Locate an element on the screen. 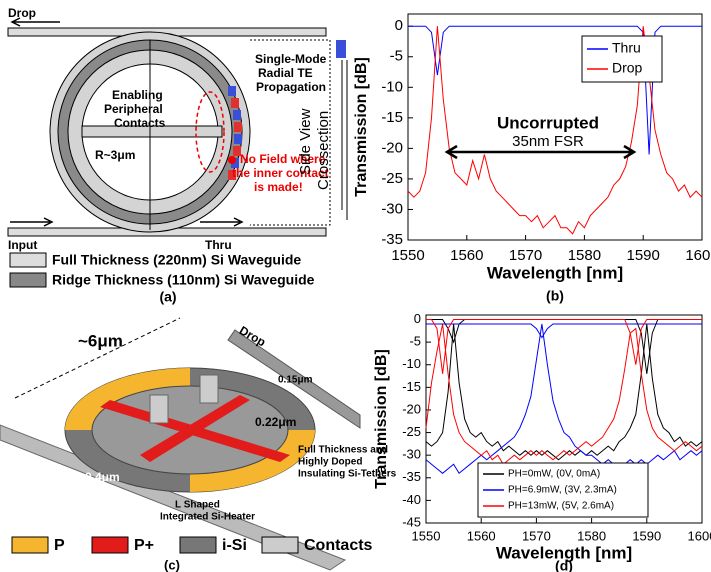 This screenshot has width=711, height=572. dim-label: 0.4μm is located at coordinates (102, 477).